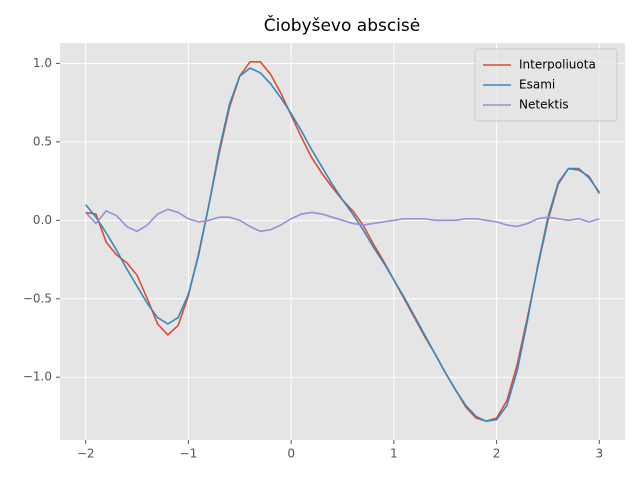 The height and width of the screenshot is (480, 640). Describe the element at coordinates (42, 141) in the screenshot. I see `y-tick-label: 0.5` at that location.